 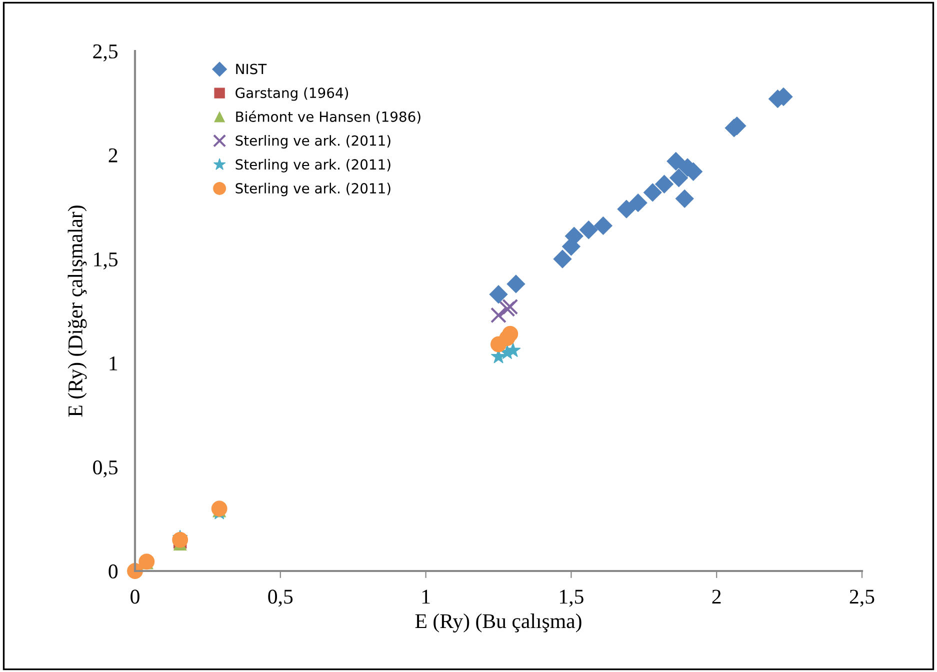 I want to click on legend-label: Biémont ve Hansen (1986), so click(x=328, y=117).